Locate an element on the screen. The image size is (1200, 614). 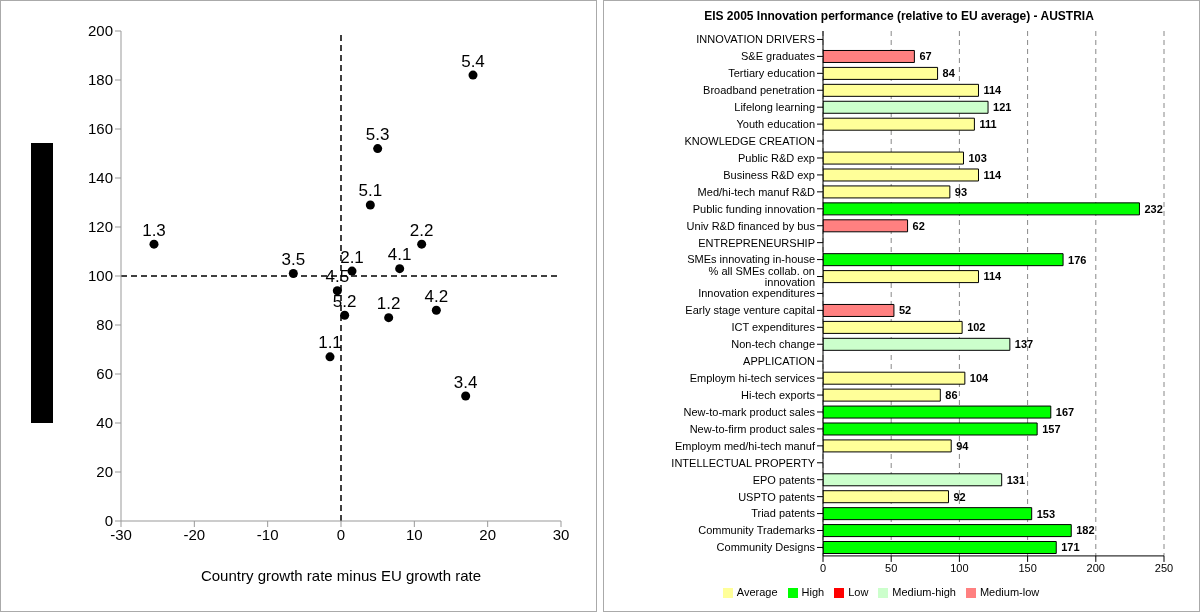
legend-label: Average is located at coordinates (757, 591).